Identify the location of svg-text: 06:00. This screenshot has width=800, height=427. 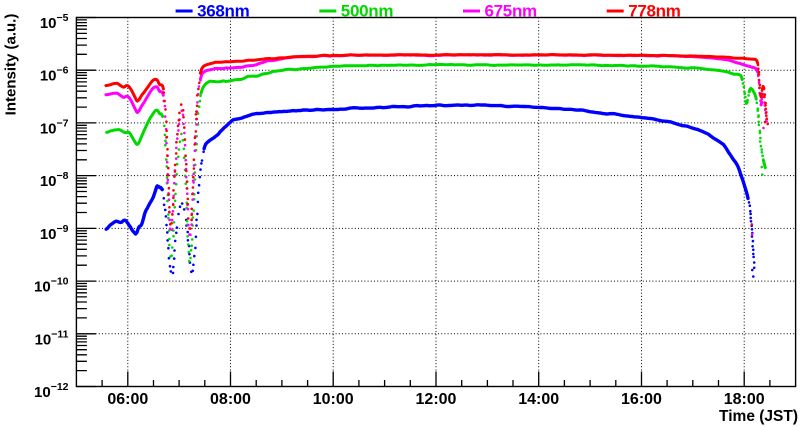
(127, 399).